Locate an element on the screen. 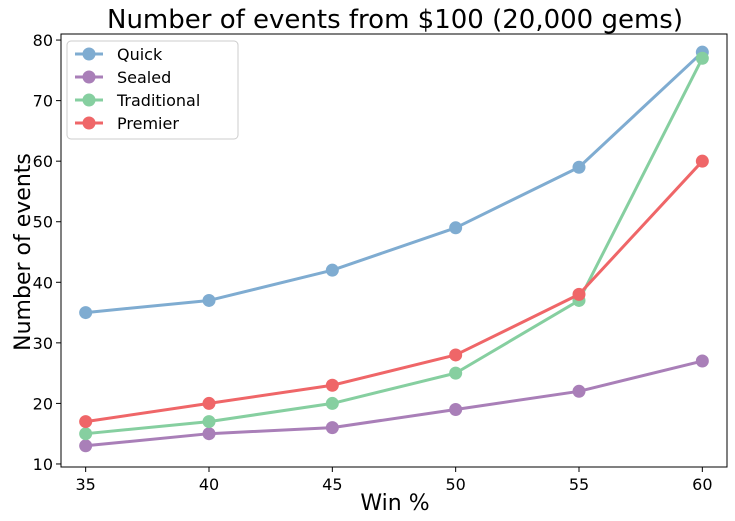 This screenshot has height=521, width=735. legend-item-quick: Quick is located at coordinates (119, 54).